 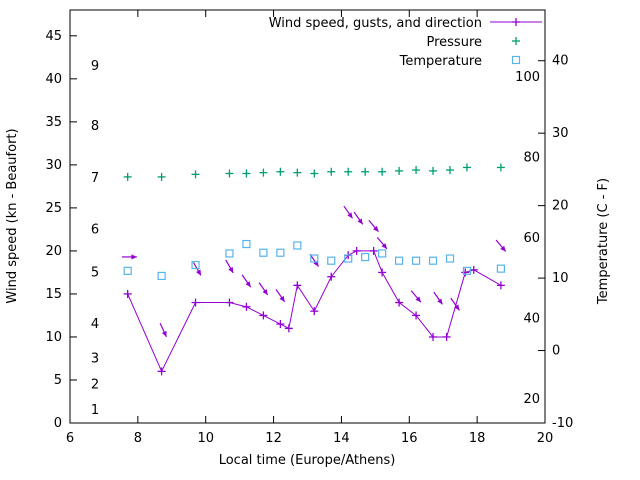 I want to click on beaufort-scale-label: 4, so click(x=95, y=324).